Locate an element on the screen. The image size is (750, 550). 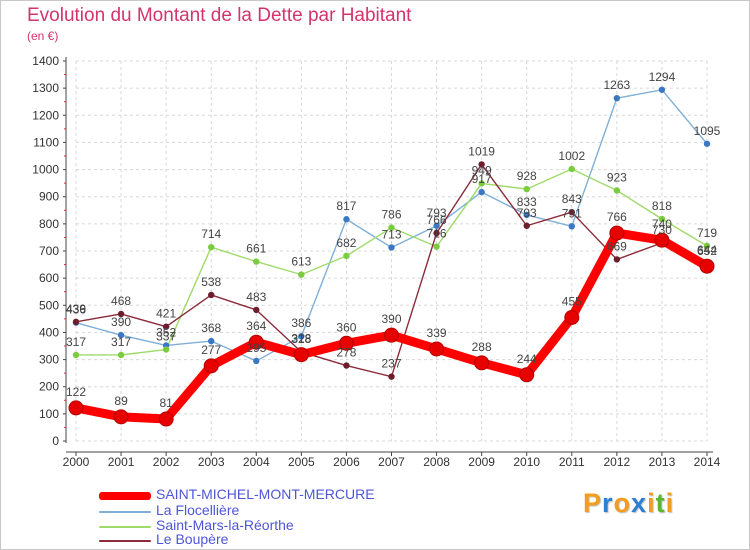
data-label: 89 is located at coordinates (121, 401).